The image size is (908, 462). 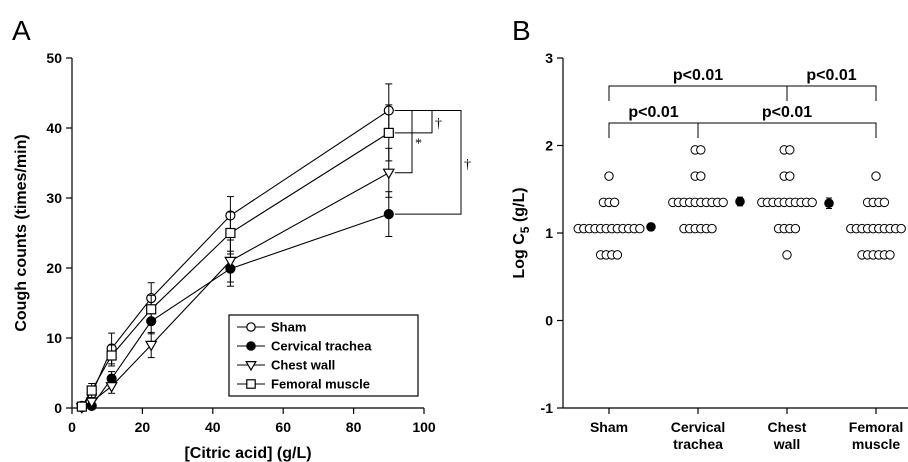 What do you see at coordinates (54, 198) in the screenshot?
I see `y-tick-label: 30` at bounding box center [54, 198].